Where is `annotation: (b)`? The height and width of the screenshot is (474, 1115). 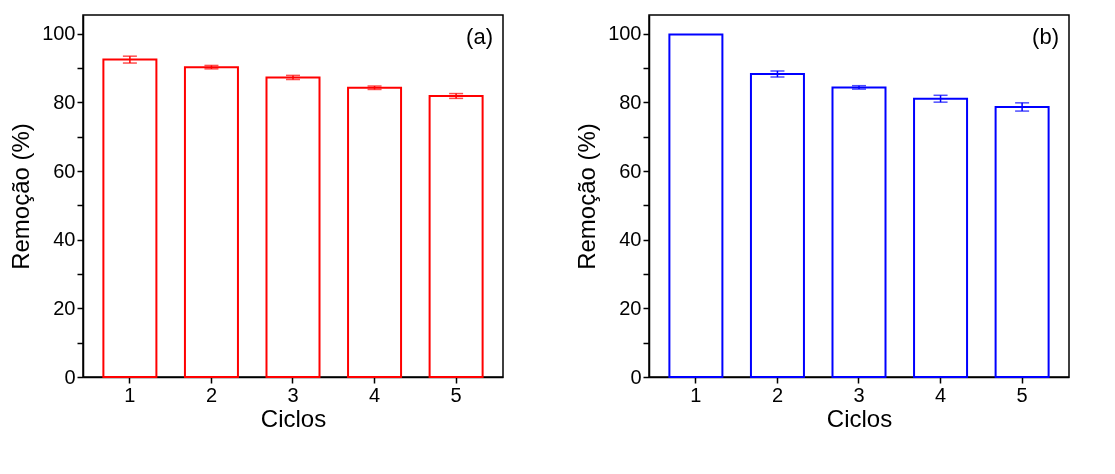 annotation: (b) is located at coordinates (1045, 36).